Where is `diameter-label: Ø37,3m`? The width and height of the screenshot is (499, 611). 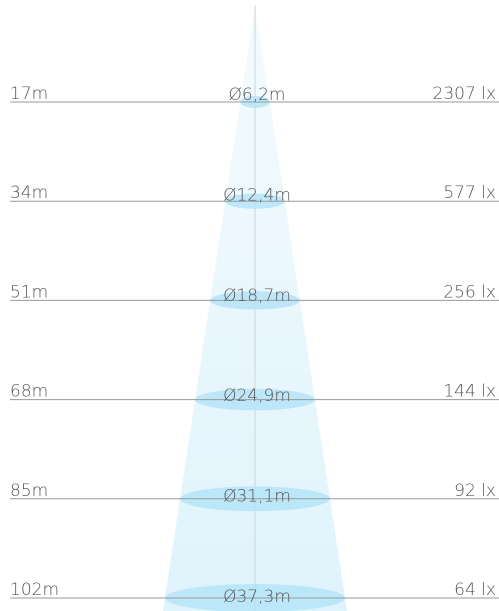
diameter-label: Ø37,3m is located at coordinates (257, 597).